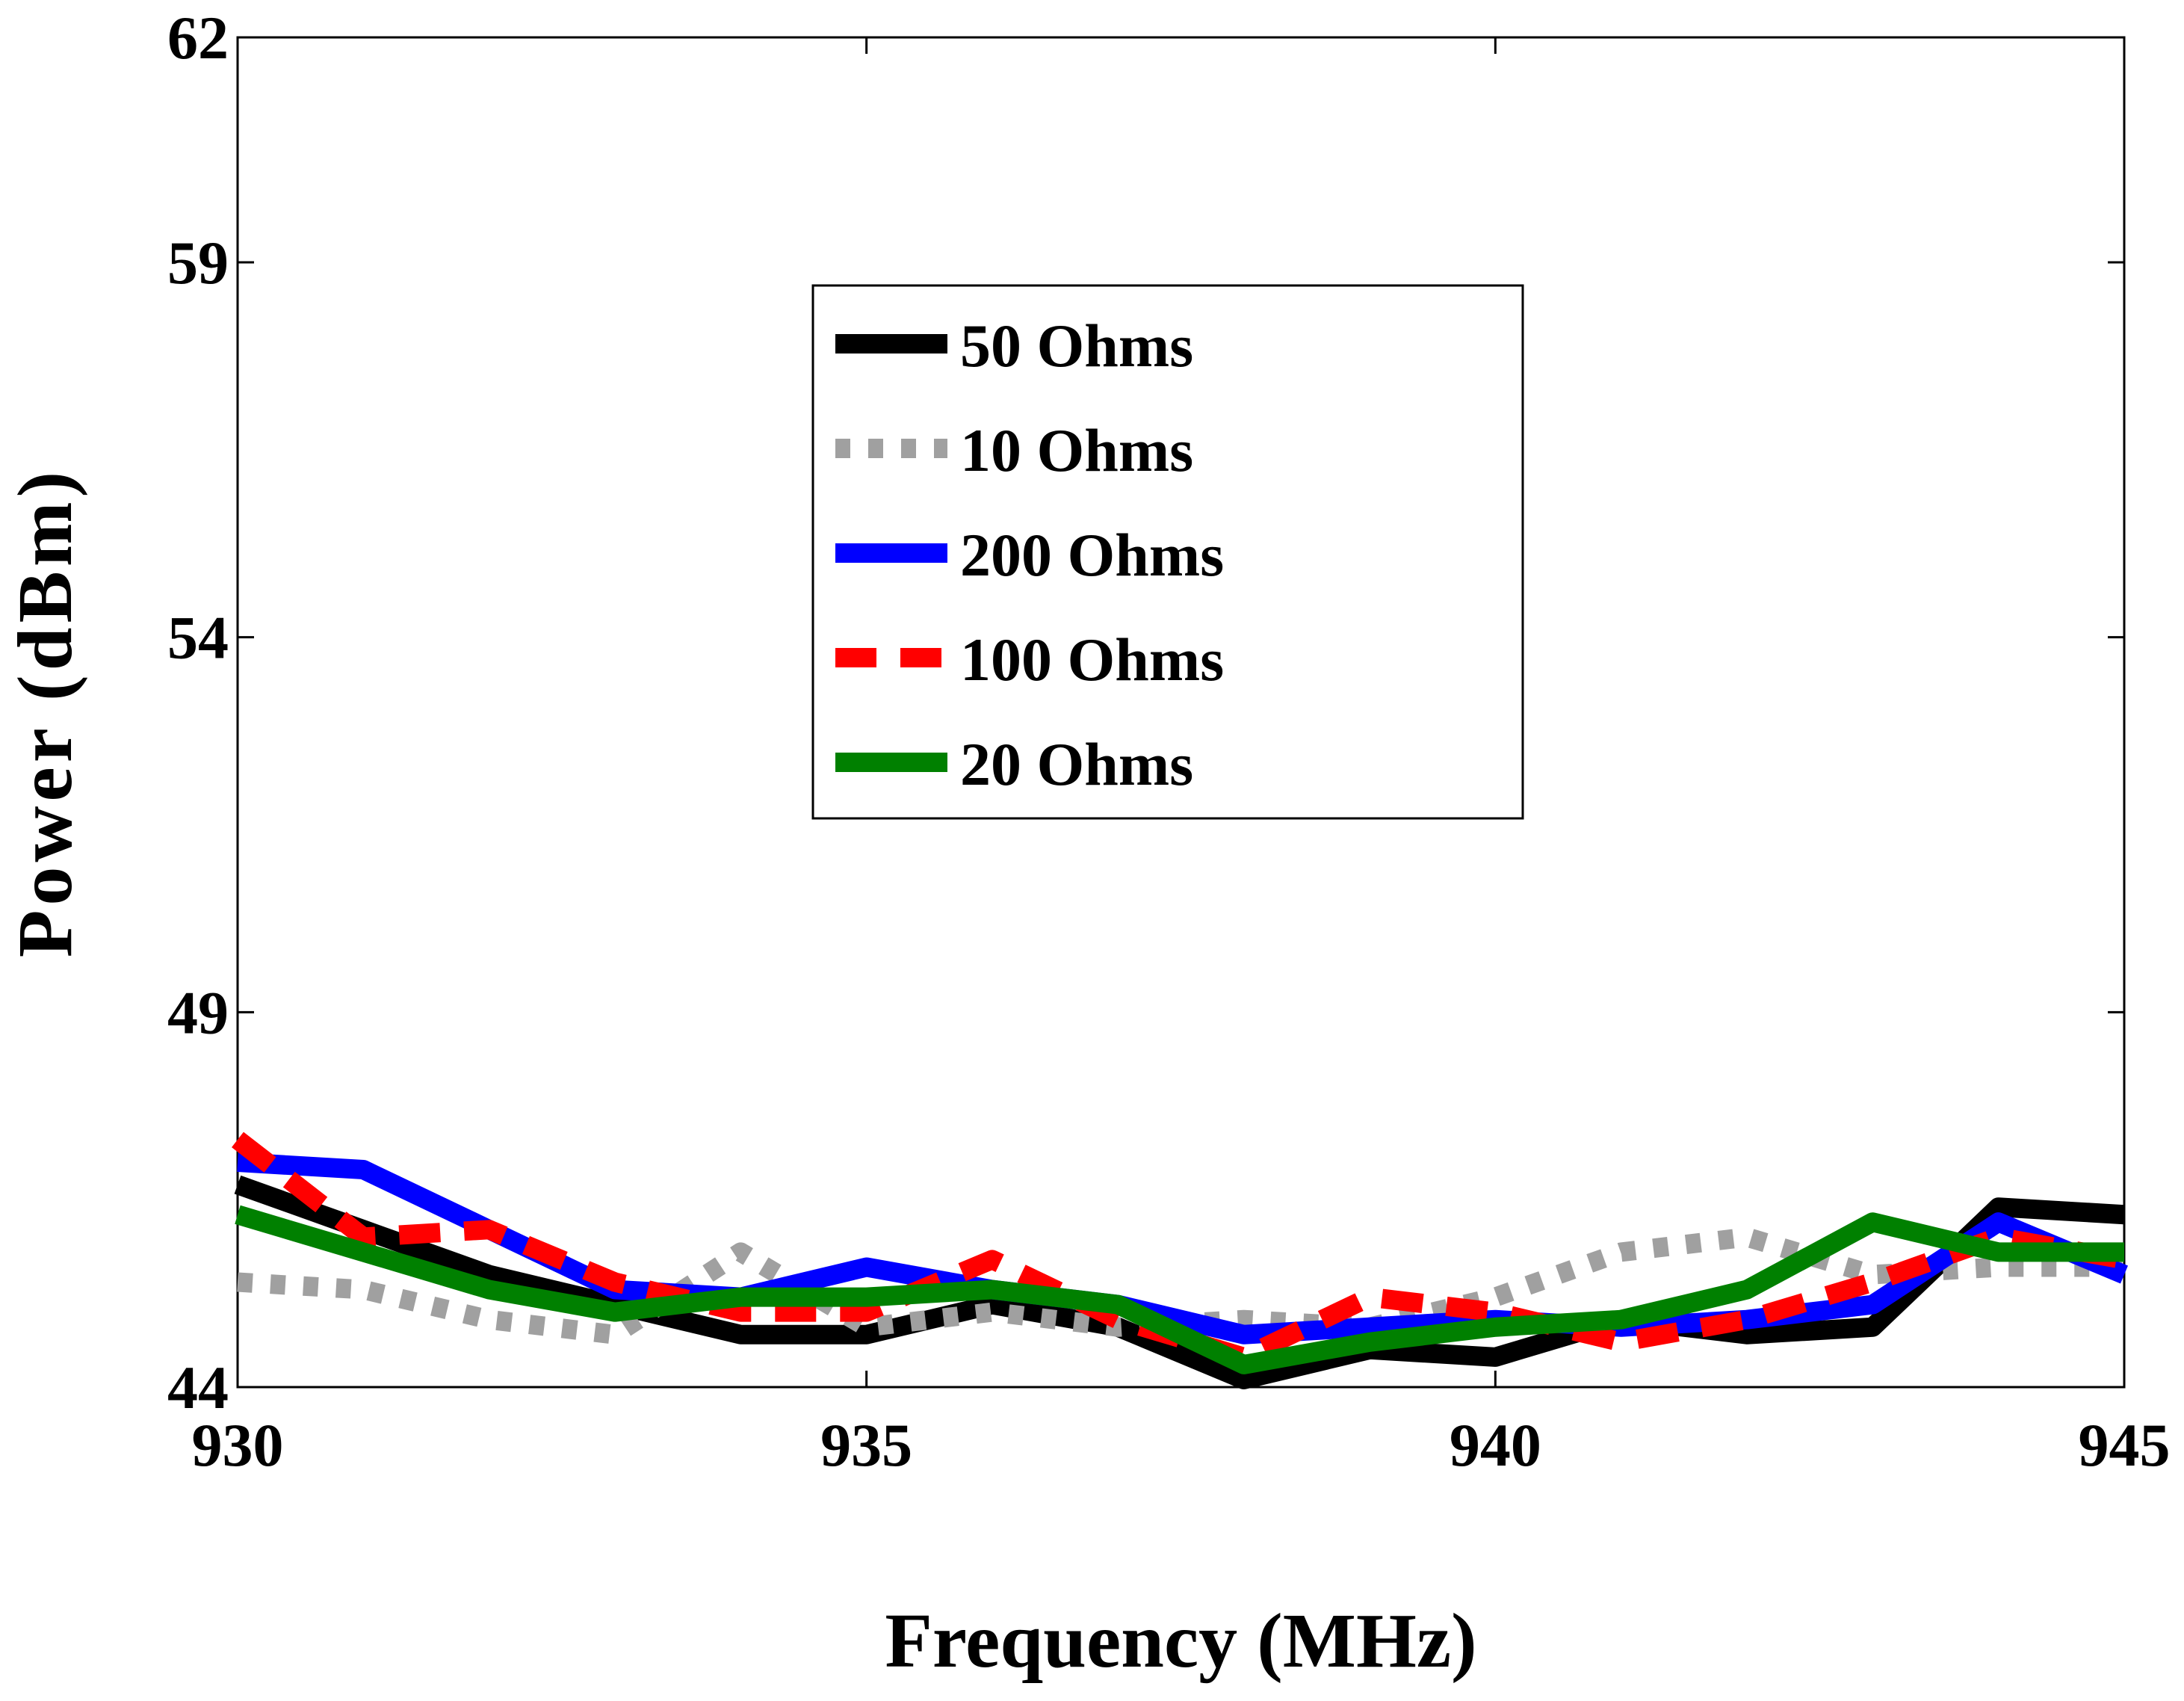 Image resolution: width=2184 pixels, height=1701 pixels. I want to click on y-tick-label: 62, so click(198, 38).